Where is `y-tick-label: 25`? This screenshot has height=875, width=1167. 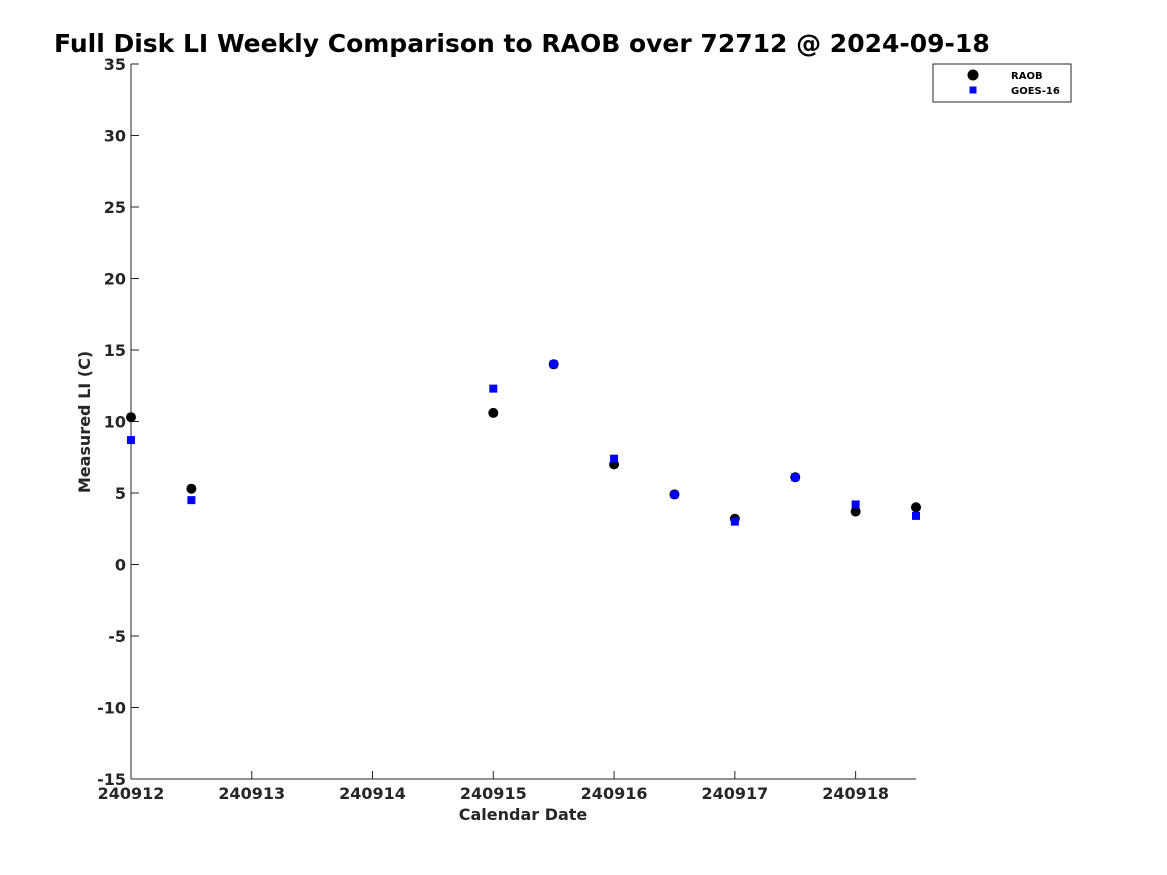
y-tick-label: 25 is located at coordinates (115, 207).